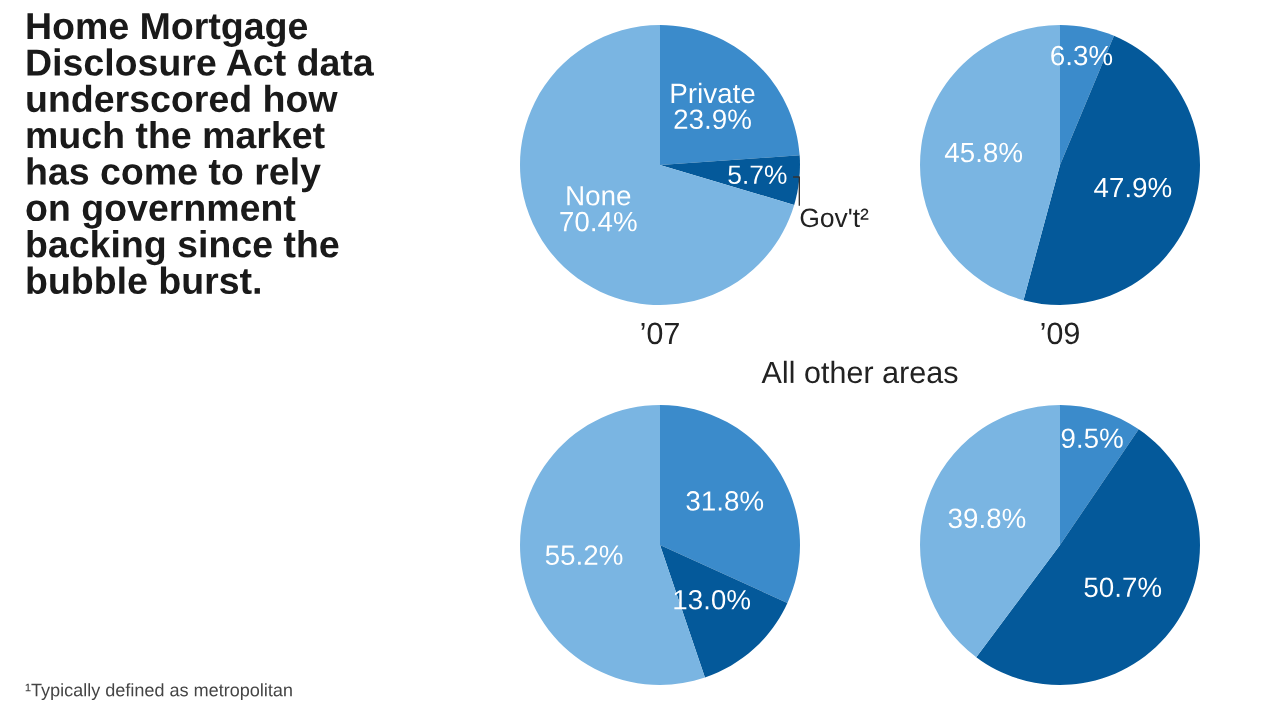 This screenshot has height=720, width=1280. What do you see at coordinates (834, 218) in the screenshot?
I see `slice-label: Gov't²` at bounding box center [834, 218].